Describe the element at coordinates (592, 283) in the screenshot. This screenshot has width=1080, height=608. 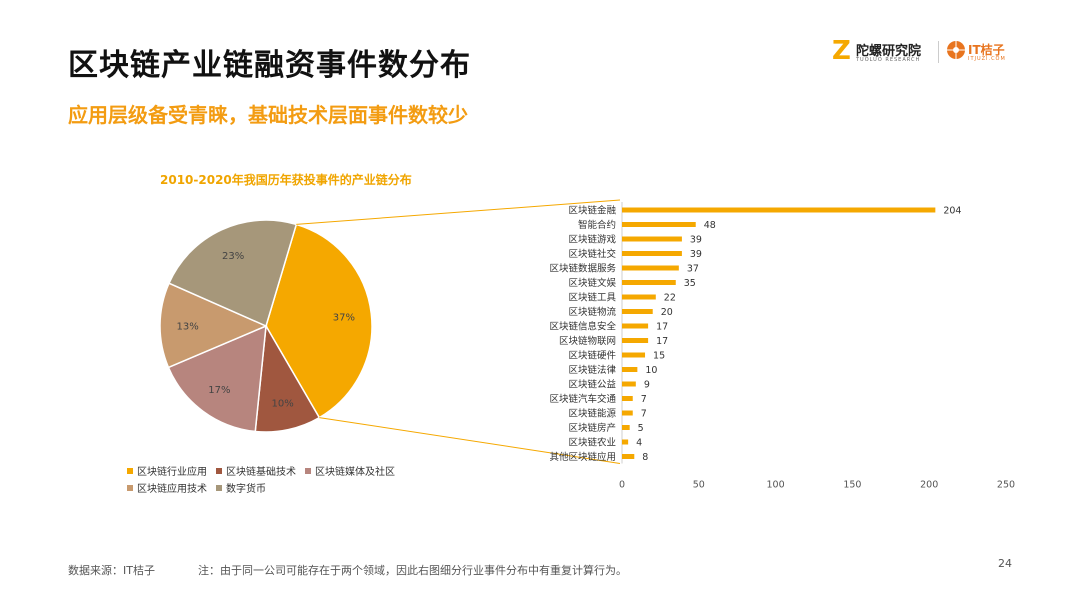
I see `bar-category-label: 区块链文娱` at that location.